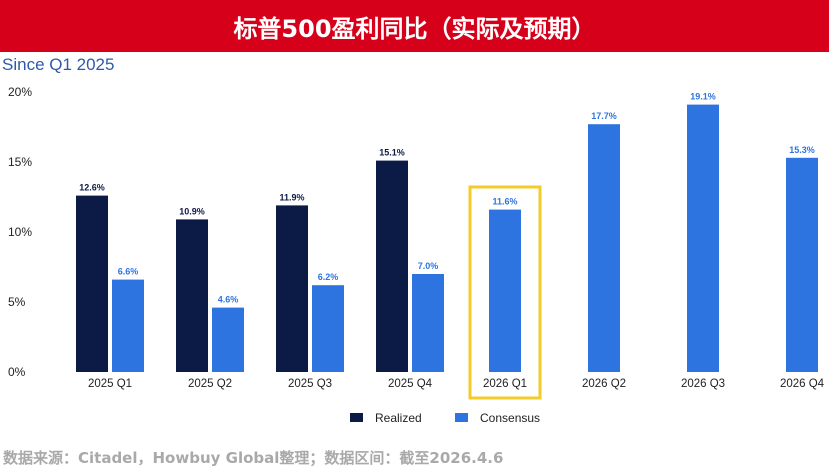 This screenshot has width=829, height=475. I want to click on y-tick-label: 10%, so click(20, 232).